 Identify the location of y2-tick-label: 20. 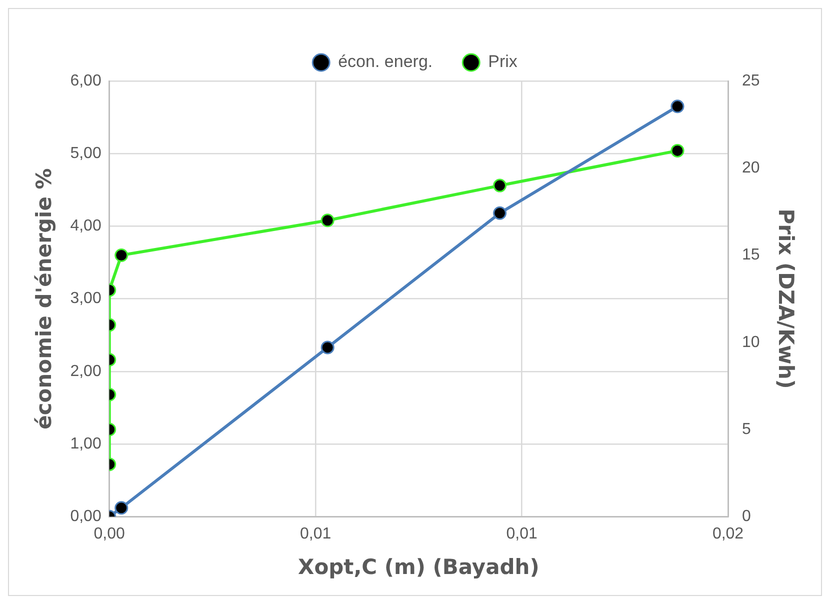
(751, 168).